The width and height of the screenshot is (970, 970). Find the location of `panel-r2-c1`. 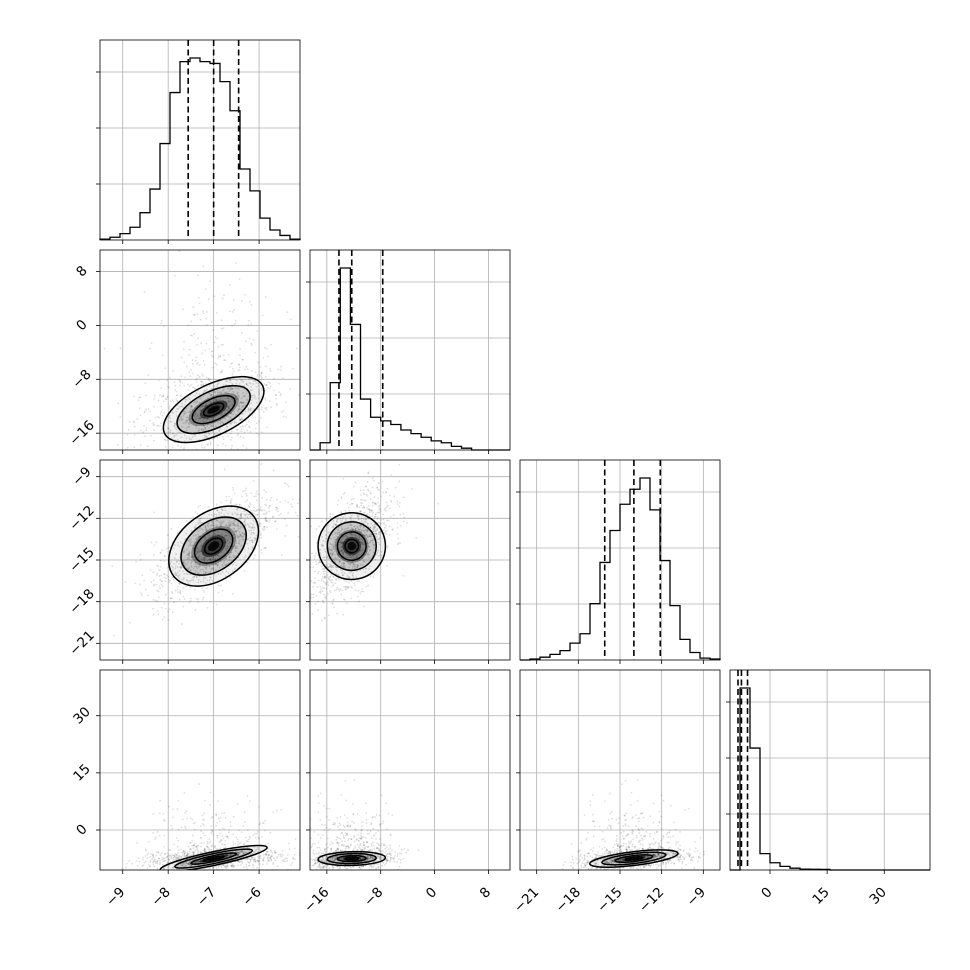

panel-r2-c1 is located at coordinates (408, 561).